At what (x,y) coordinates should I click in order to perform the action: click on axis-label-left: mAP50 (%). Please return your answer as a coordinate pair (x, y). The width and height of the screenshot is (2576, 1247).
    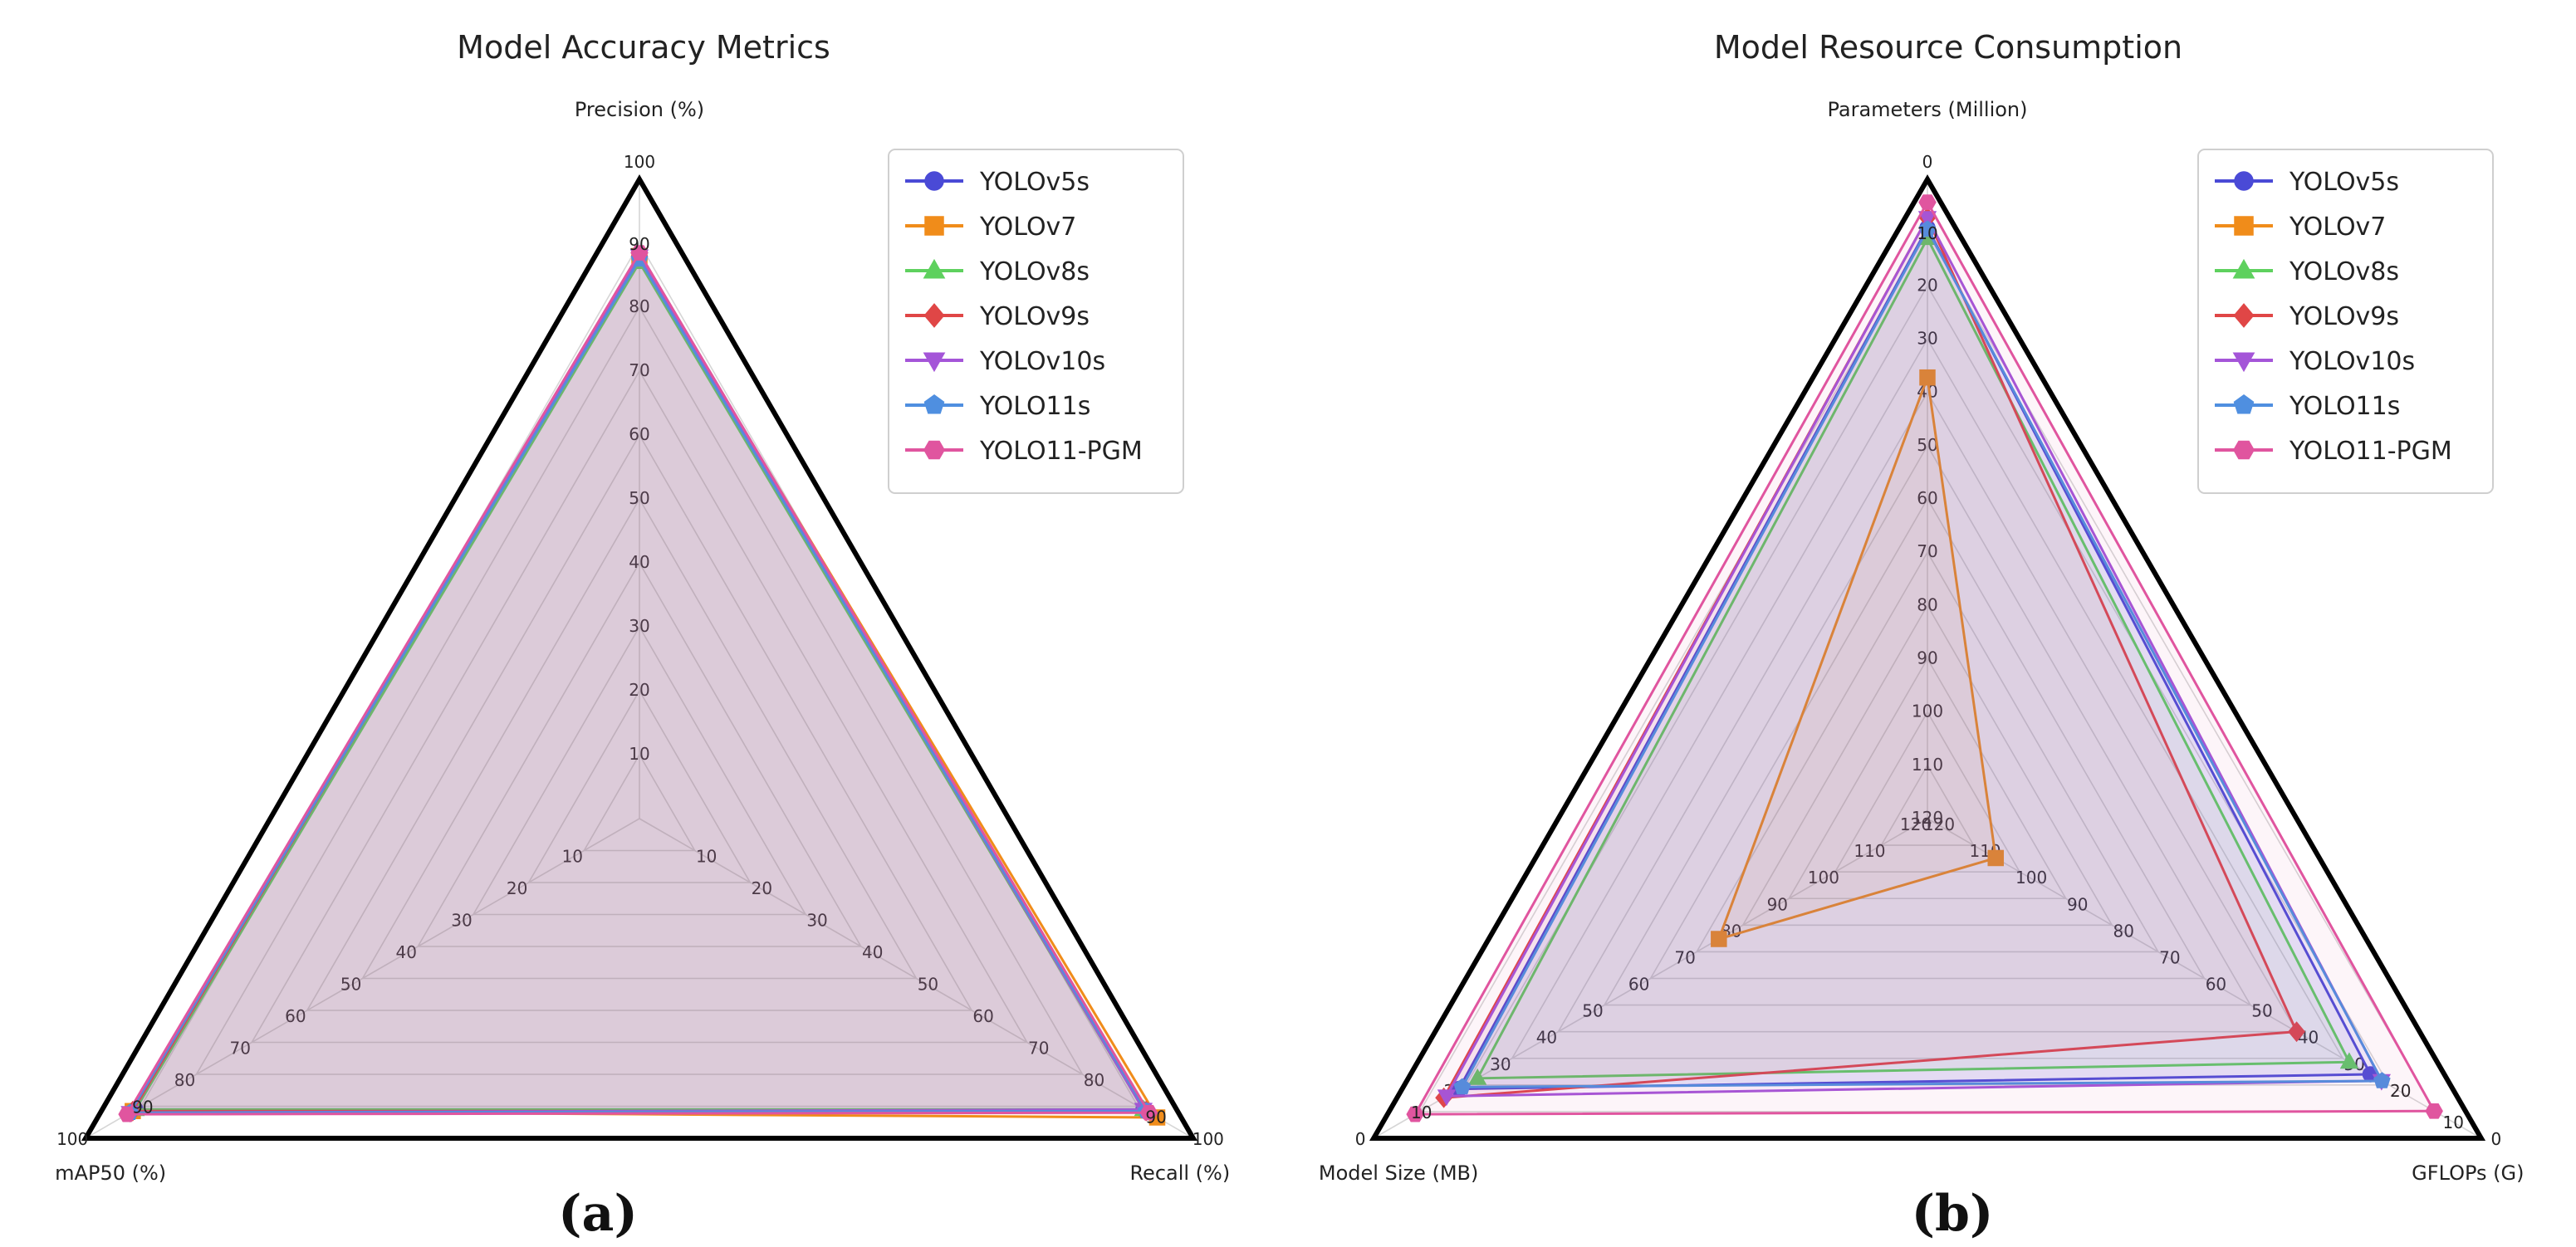
    Looking at the image, I should click on (110, 1173).